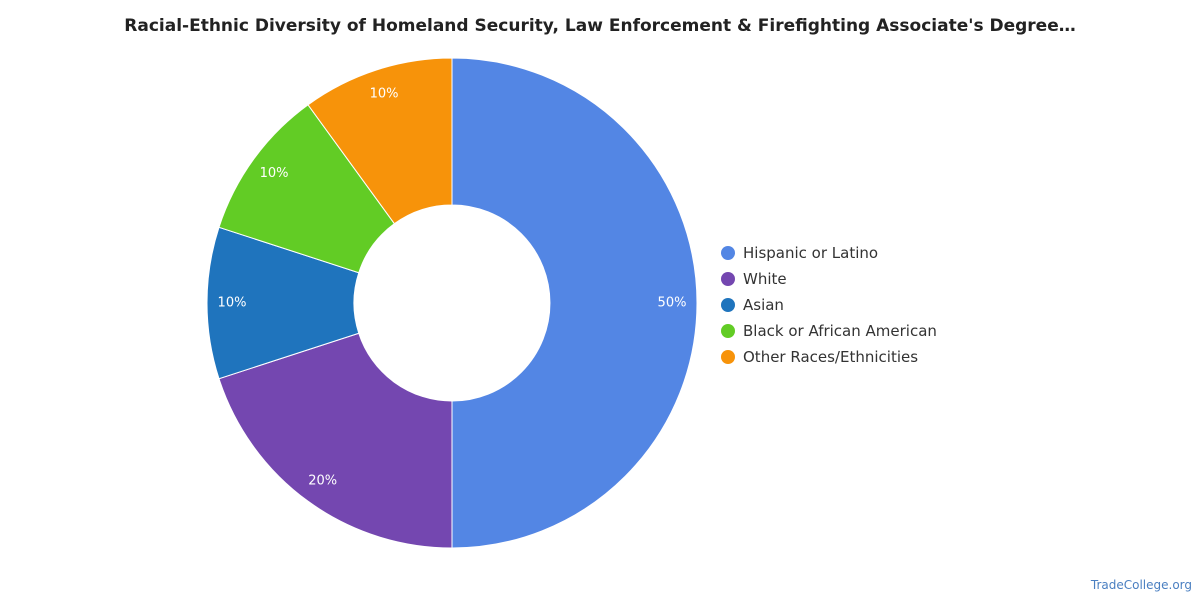 The image size is (1200, 600). I want to click on legend-item-hispanic-or-latino: Hispanic or Latino, so click(829, 253).